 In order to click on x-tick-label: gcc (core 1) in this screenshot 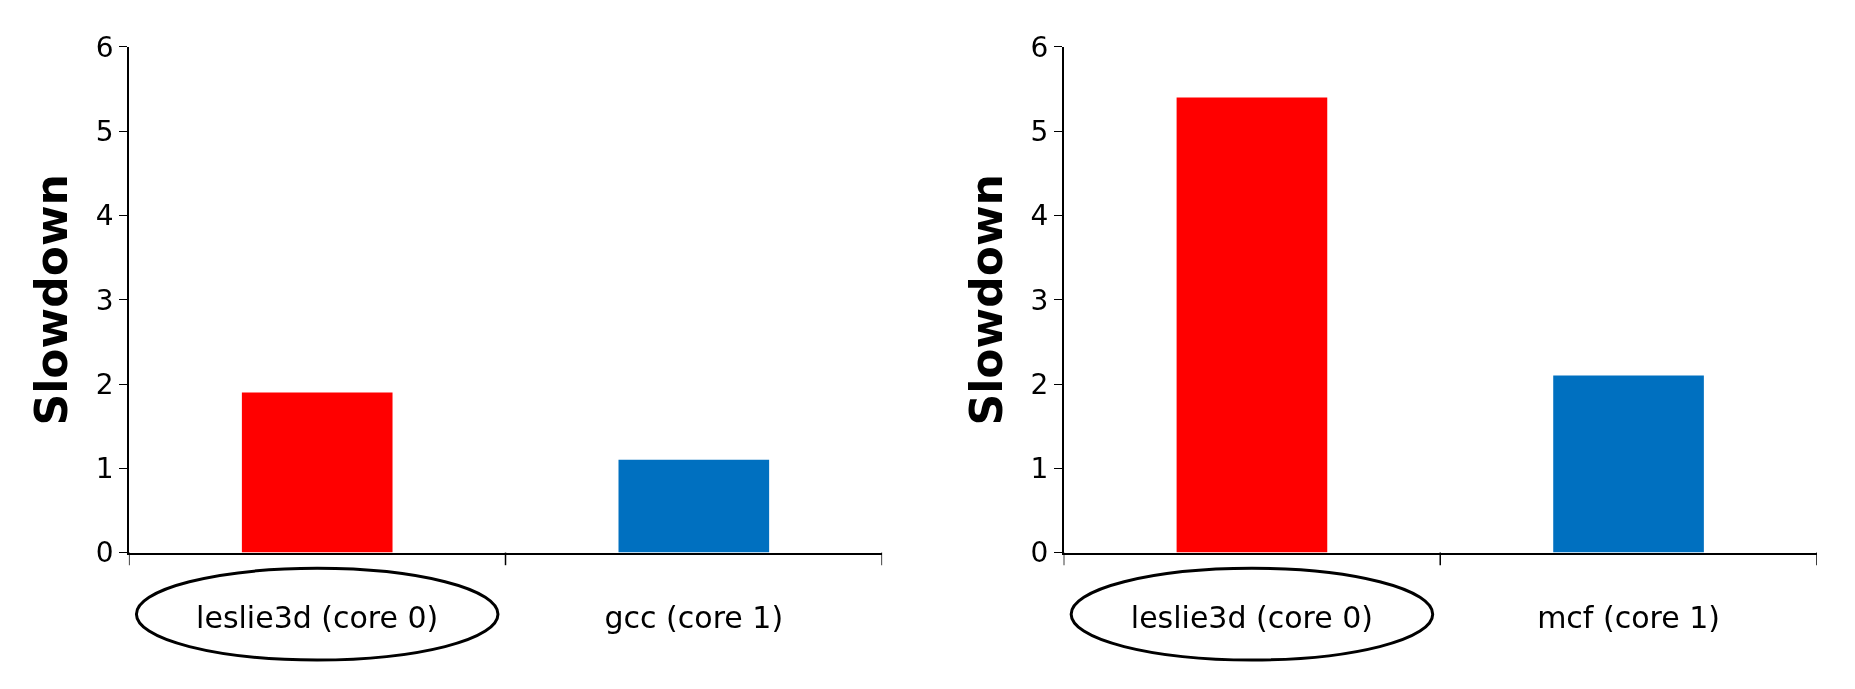, I will do `click(694, 618)`.